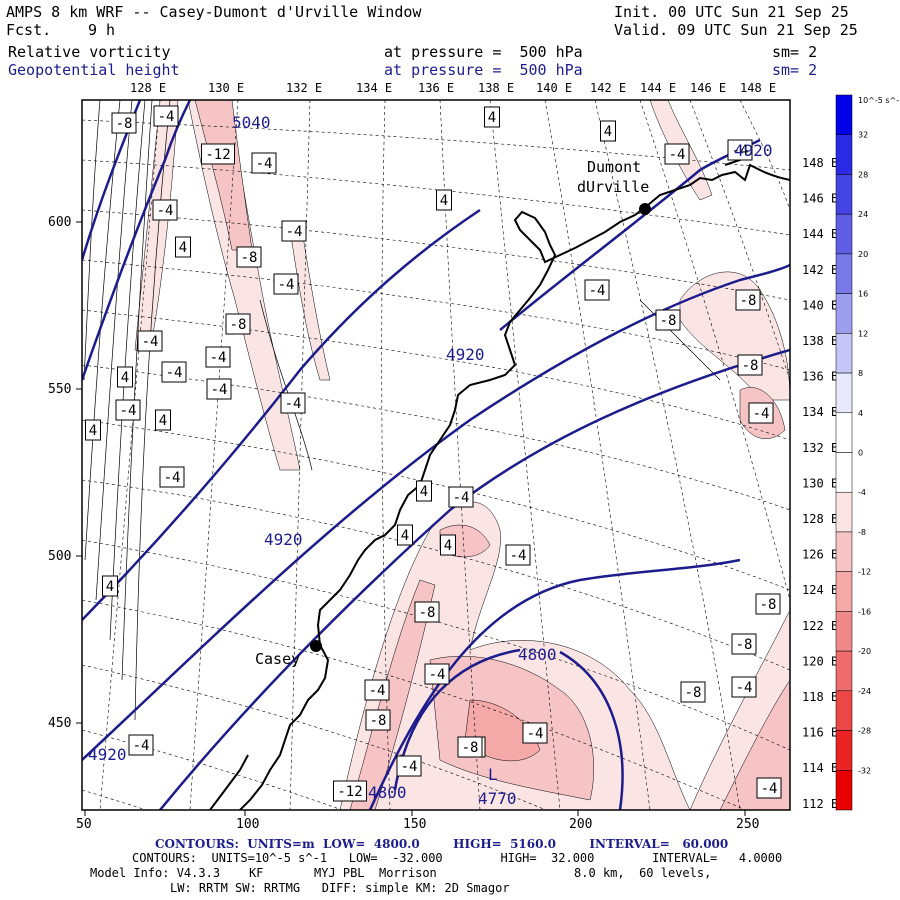  What do you see at coordinates (417, 821) in the screenshot?
I see `x-axis-ticks: 50 100 150 200 250` at bounding box center [417, 821].